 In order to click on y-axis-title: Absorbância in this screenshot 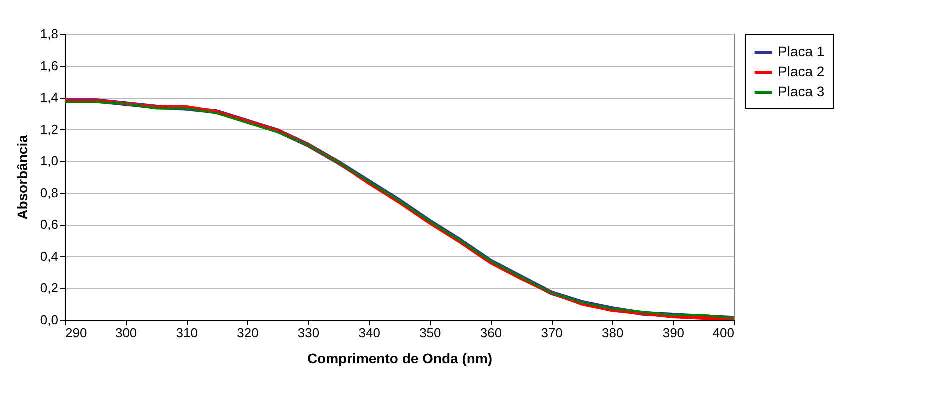, I will do `click(22, 177)`.